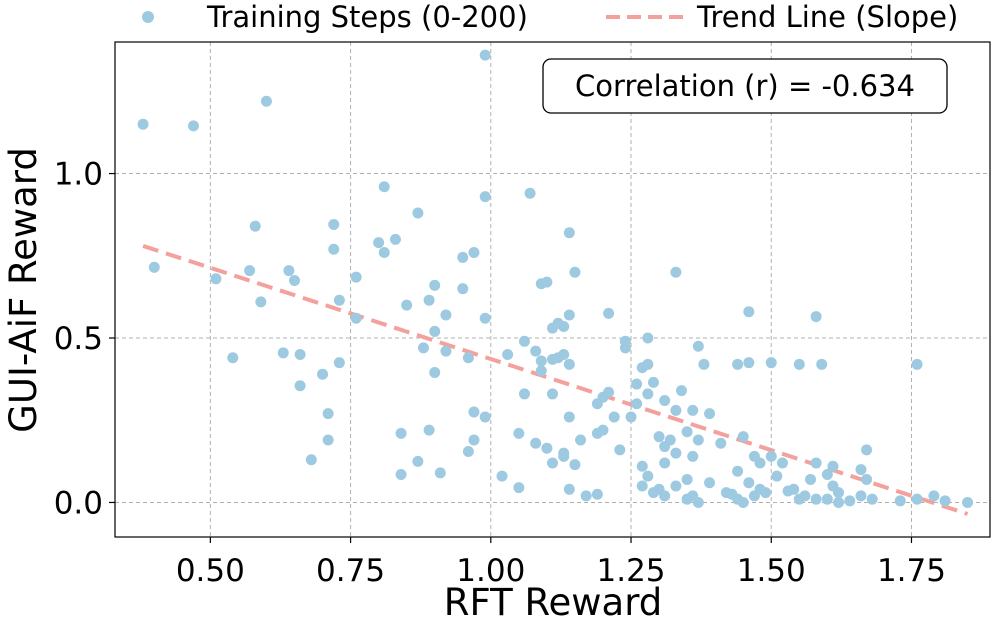 The image size is (996, 619). What do you see at coordinates (350, 571) in the screenshot?
I see `x-tick-label: 0.75` at bounding box center [350, 571].